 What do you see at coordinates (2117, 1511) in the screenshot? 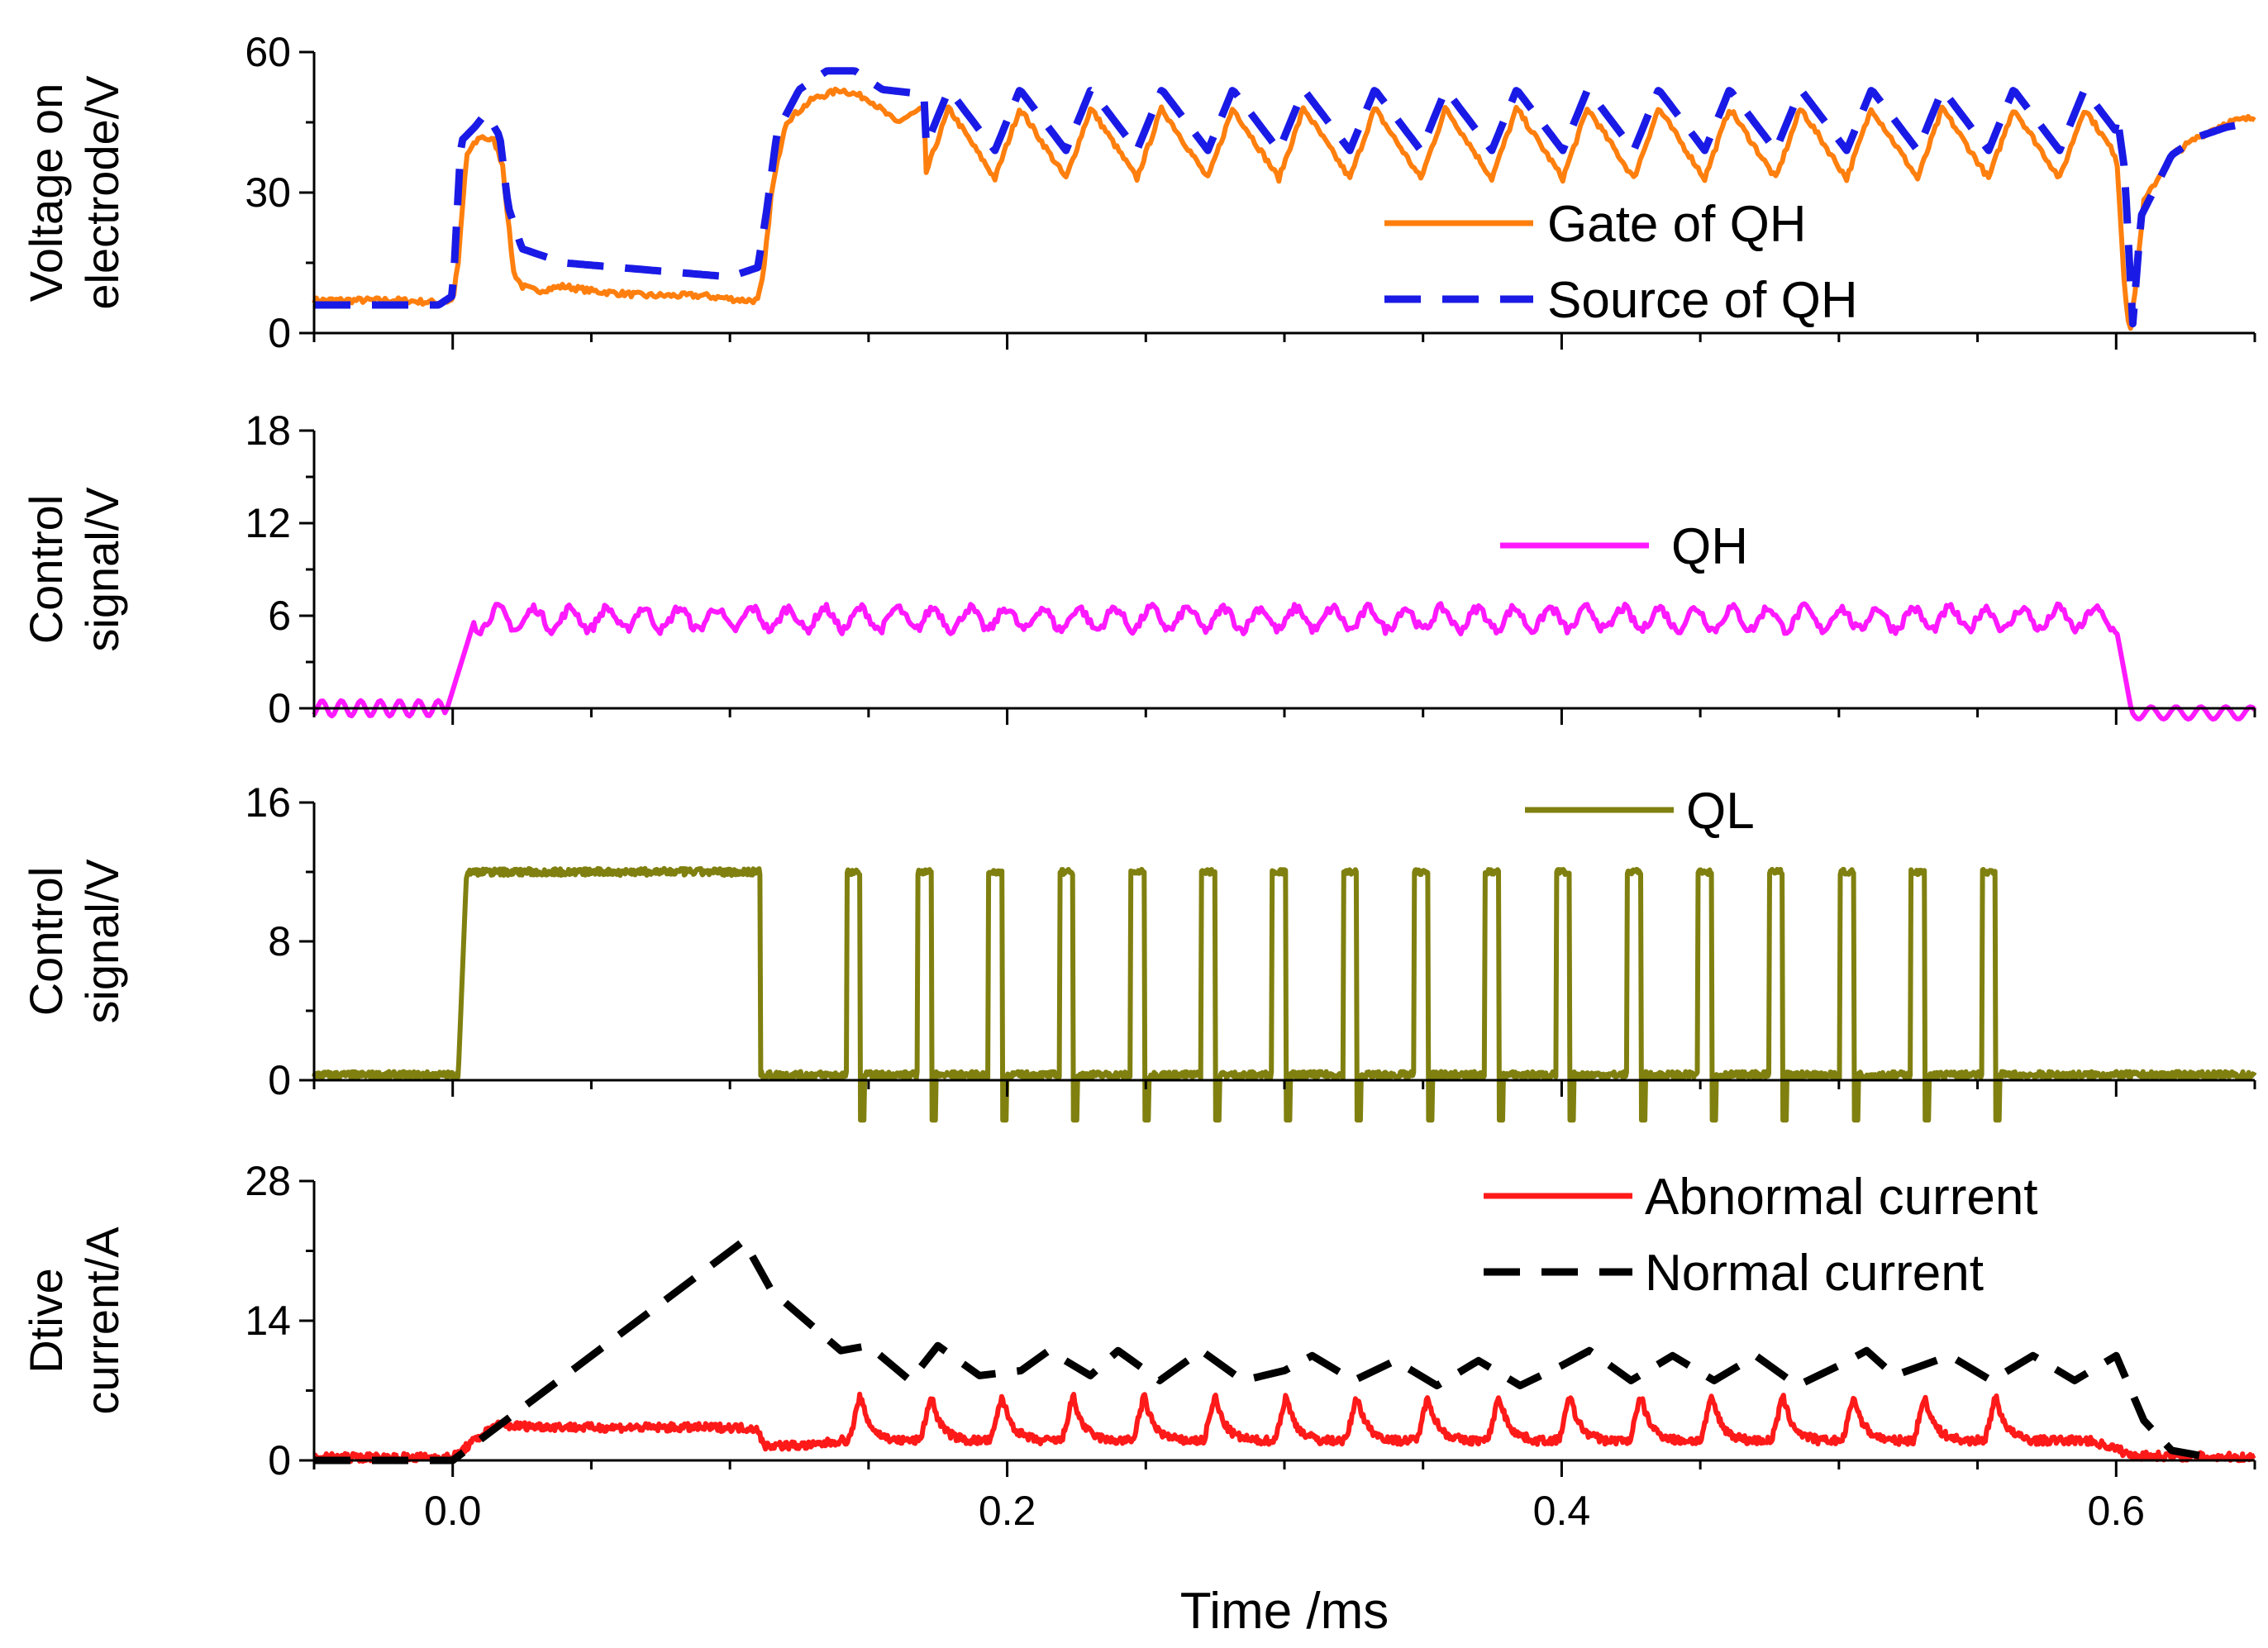
I see `xtick-label-3: 0.6` at bounding box center [2117, 1511].